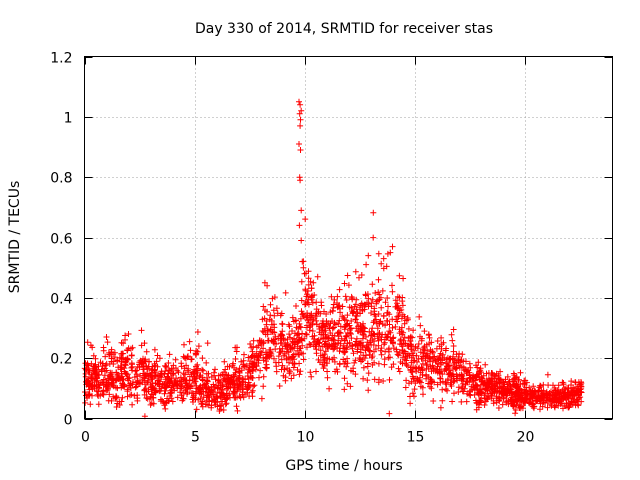 The height and width of the screenshot is (480, 640). Describe the element at coordinates (61, 300) in the screenshot. I see `y-tick-label: 0.4` at that location.